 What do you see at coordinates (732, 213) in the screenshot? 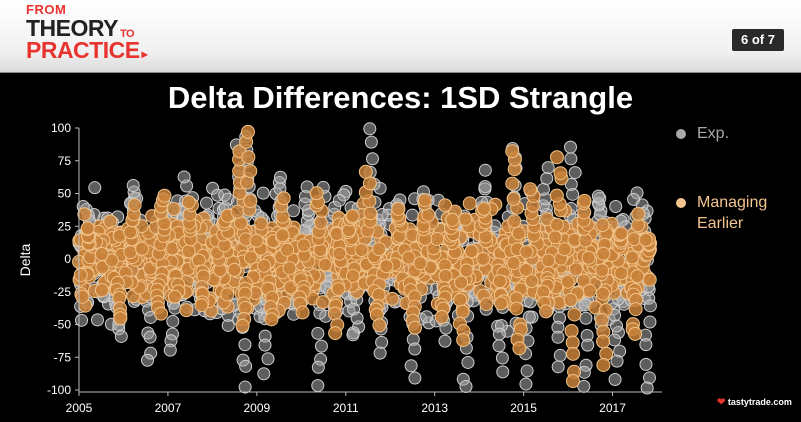
I see `legend-managing-label: Managing Earlier` at bounding box center [732, 213].